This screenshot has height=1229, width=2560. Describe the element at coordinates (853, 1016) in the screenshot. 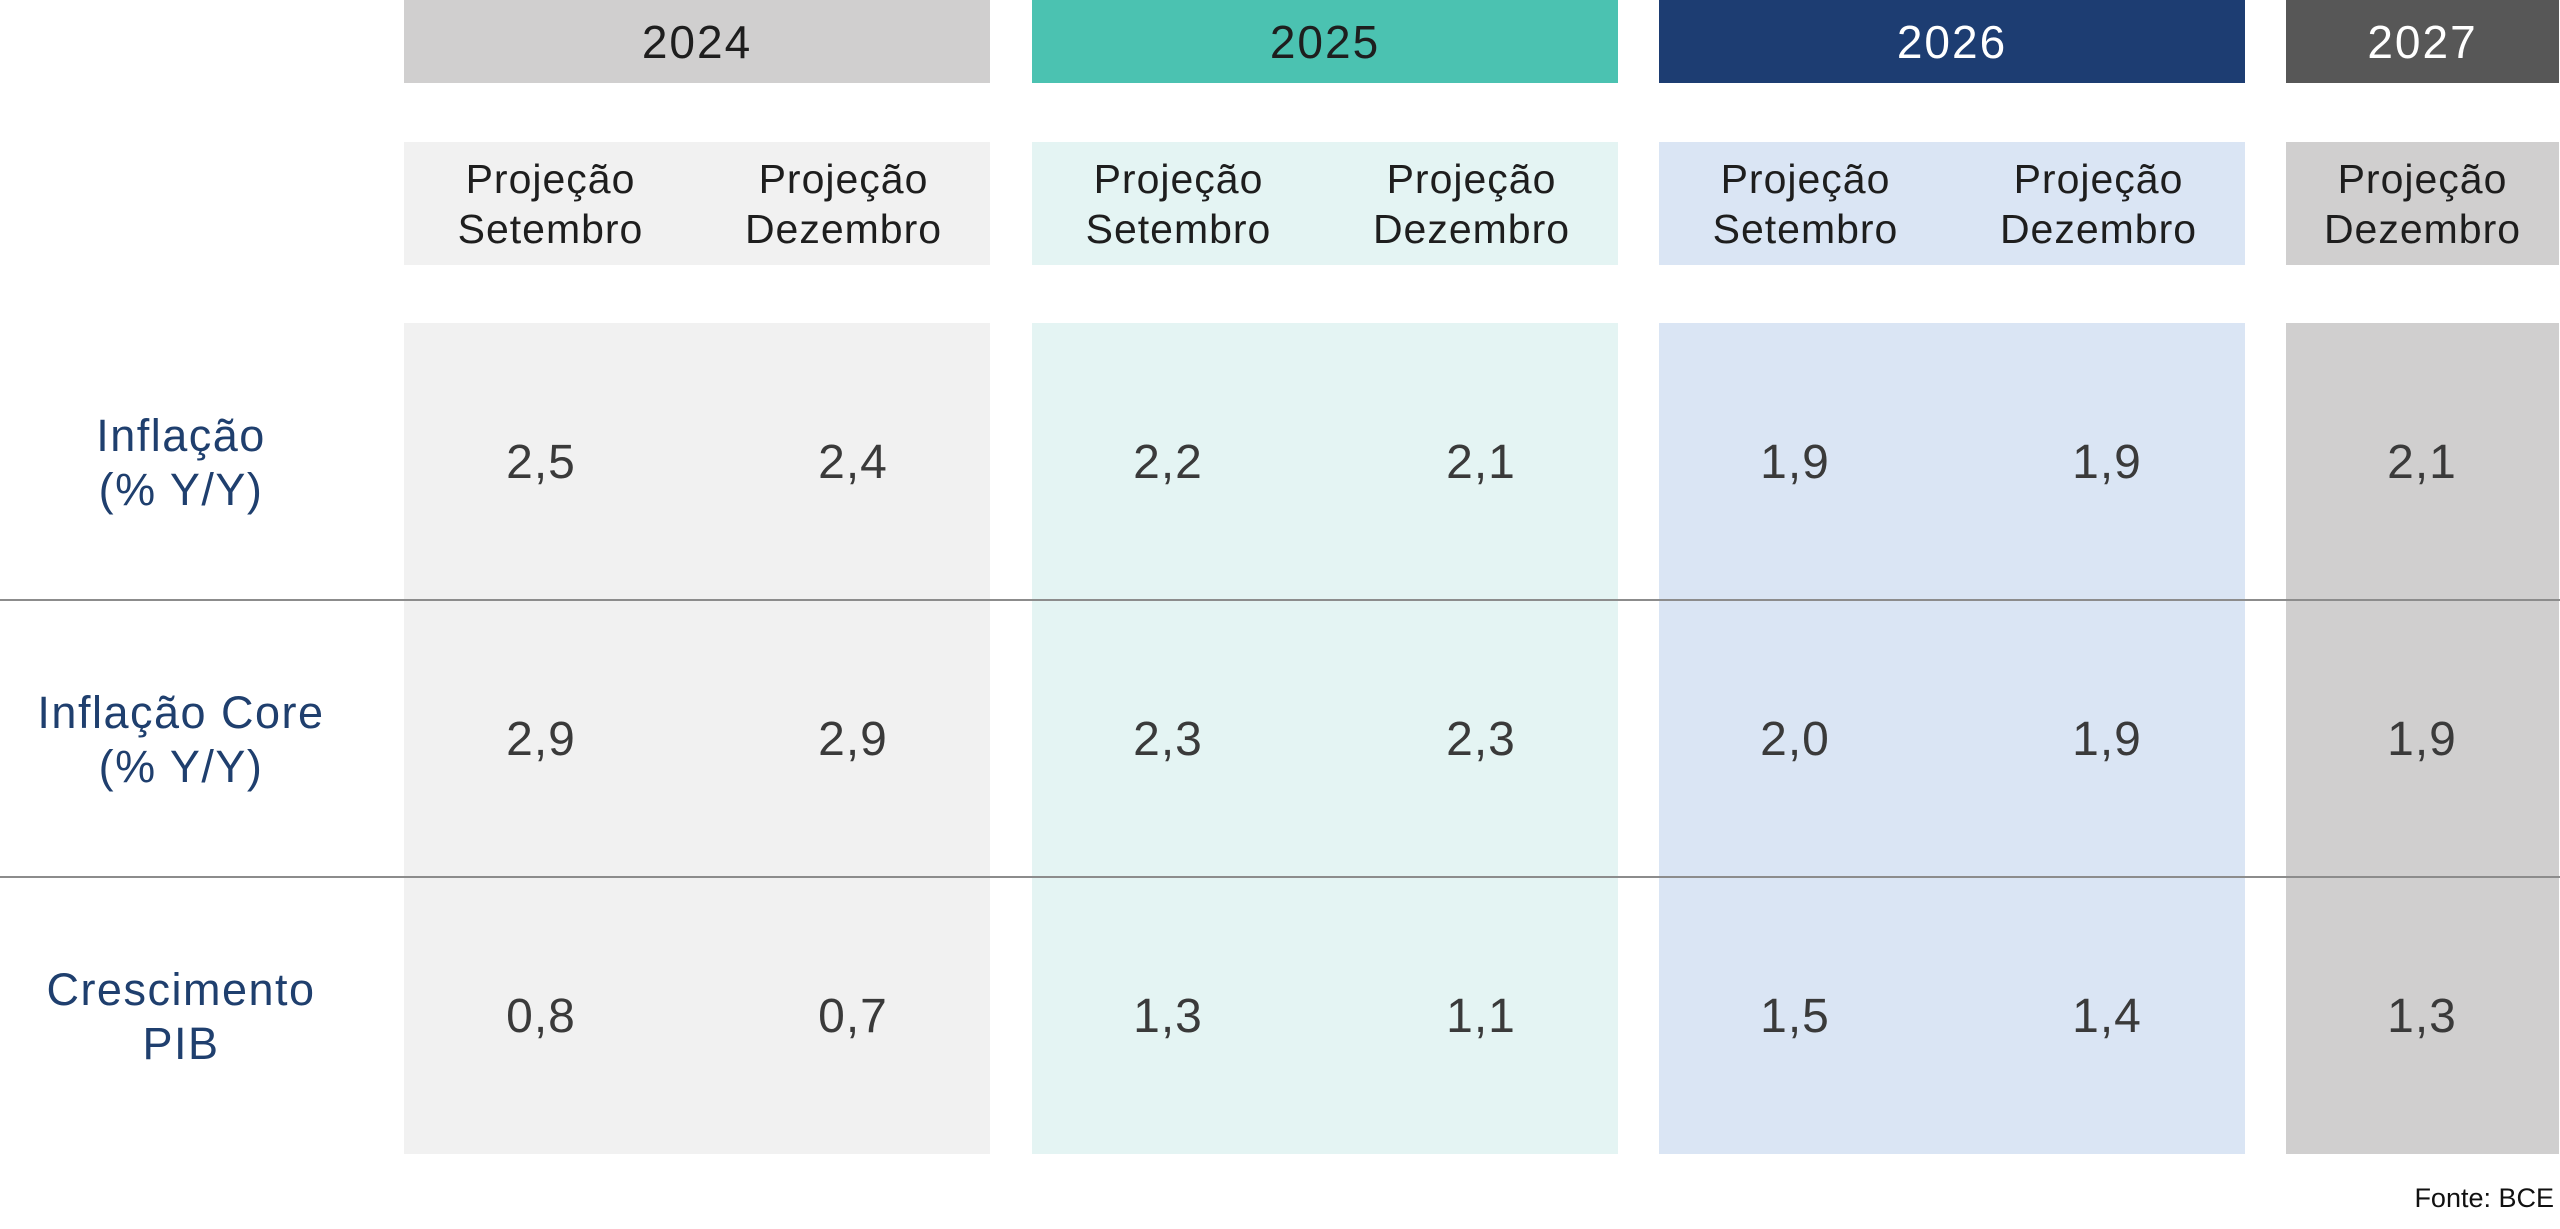

I see `value-cell: 0,7` at that location.